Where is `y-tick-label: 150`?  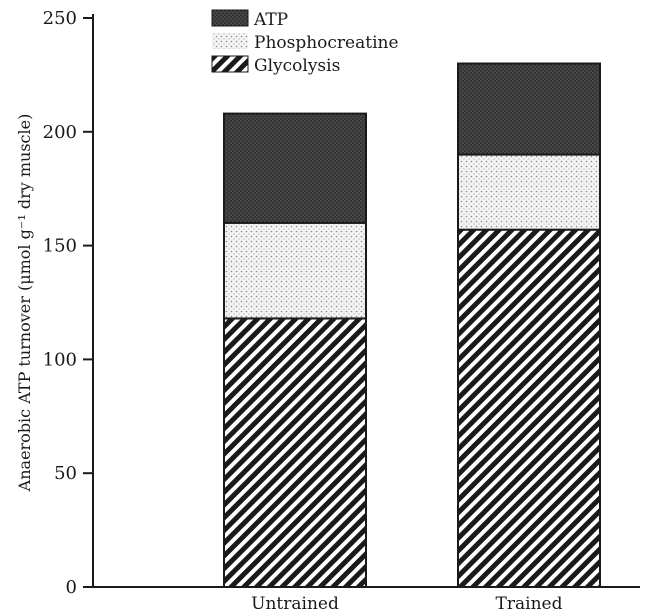
y-tick-label: 150 is located at coordinates (60, 246).